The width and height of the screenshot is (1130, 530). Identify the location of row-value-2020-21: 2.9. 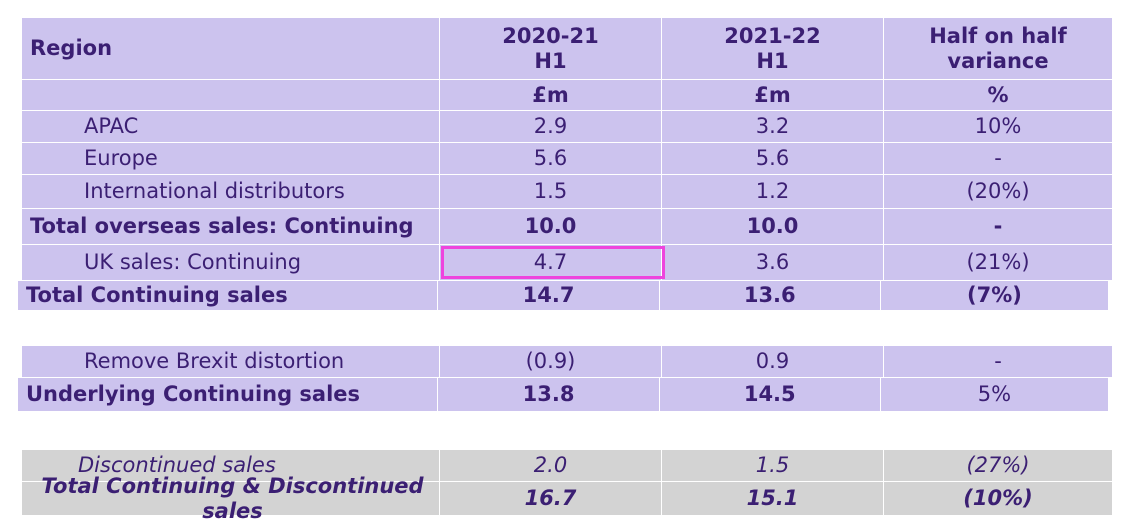
(551, 127).